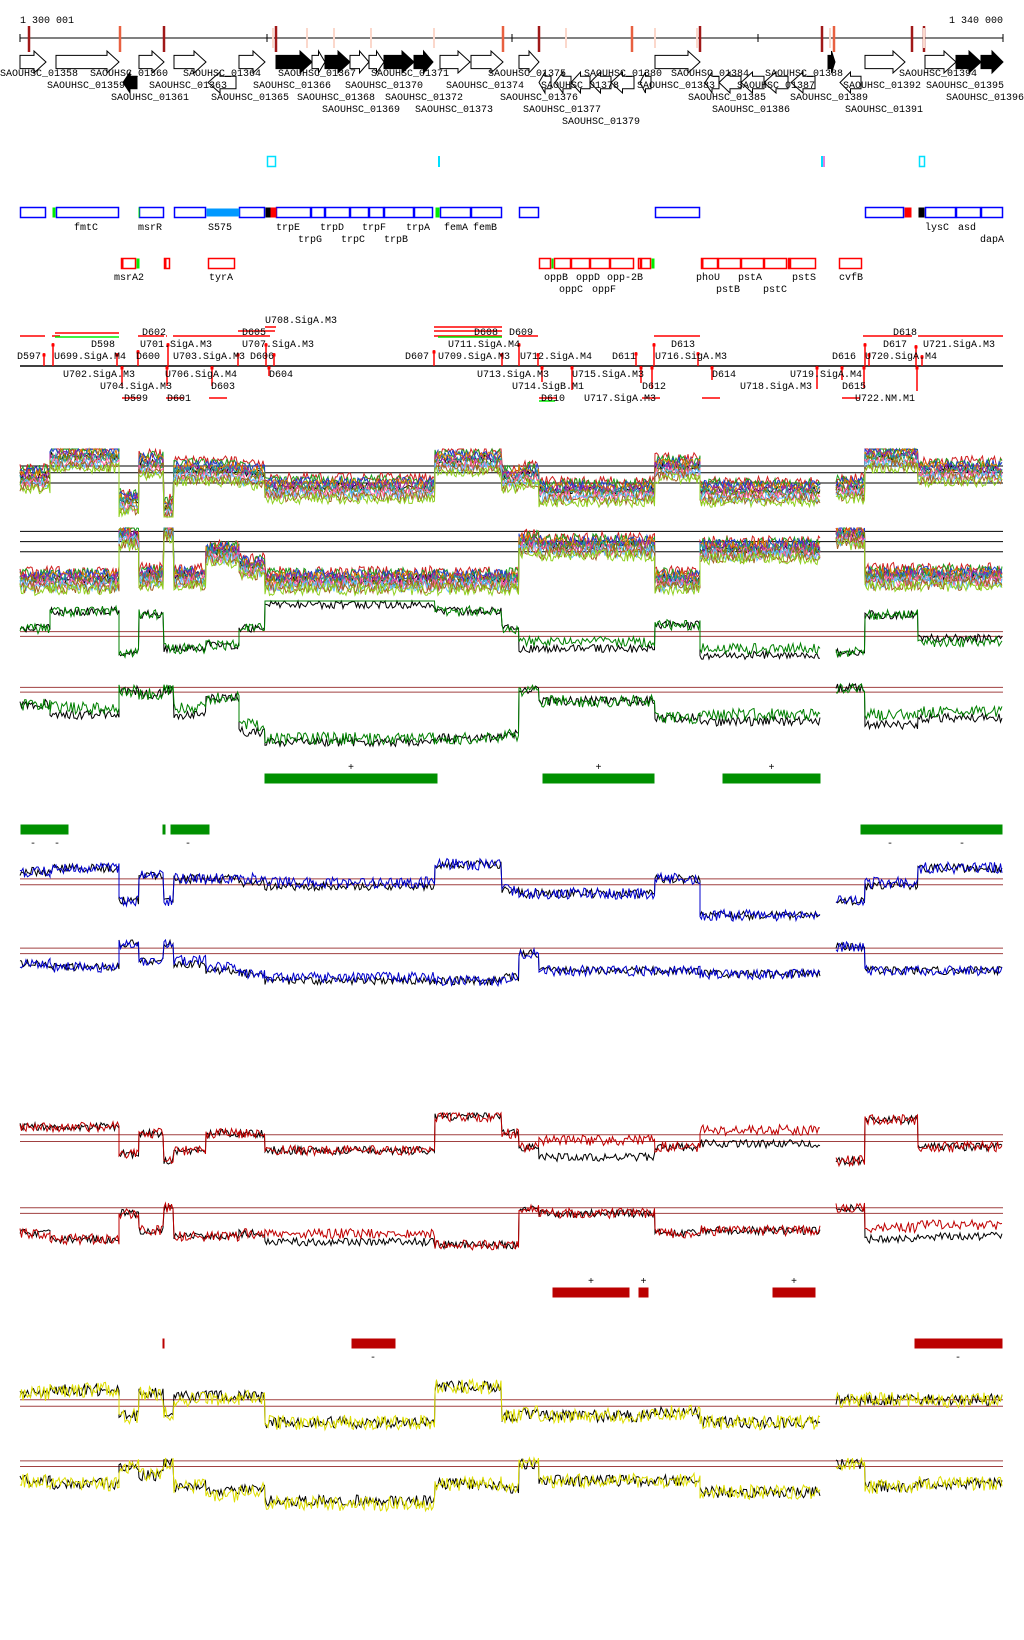 The image size is (1024, 1640). Describe the element at coordinates (396, 240) in the screenshot. I see `operon-label: trpB` at that location.